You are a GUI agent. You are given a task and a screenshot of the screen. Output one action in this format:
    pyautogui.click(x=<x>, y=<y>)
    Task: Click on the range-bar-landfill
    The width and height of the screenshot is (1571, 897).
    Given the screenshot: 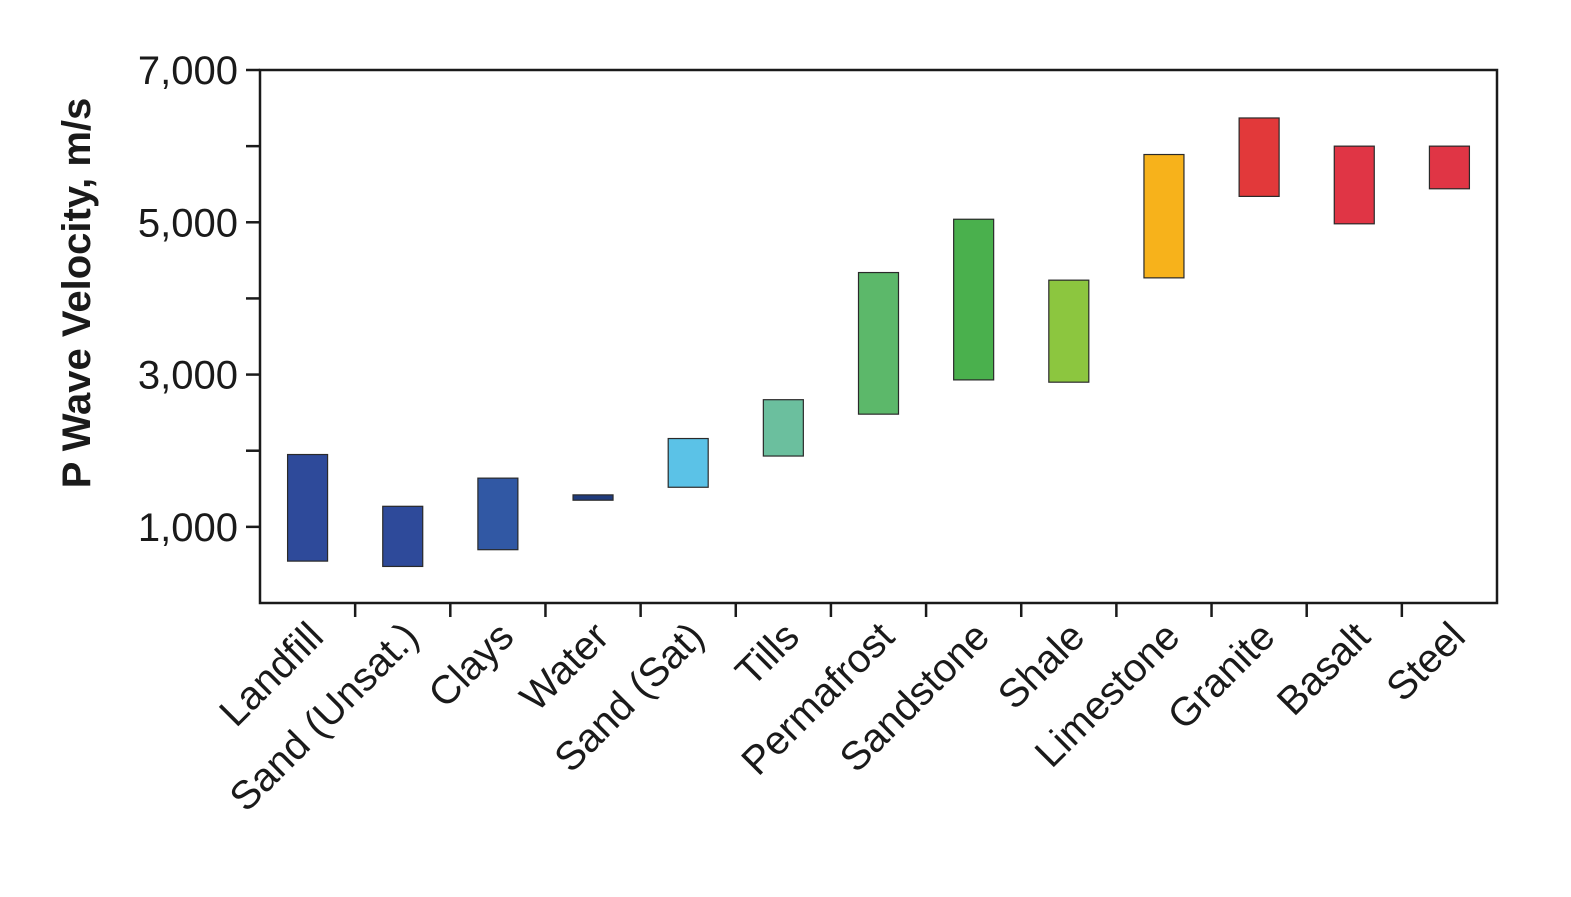 What is the action you would take?
    pyautogui.click(x=307, y=507)
    